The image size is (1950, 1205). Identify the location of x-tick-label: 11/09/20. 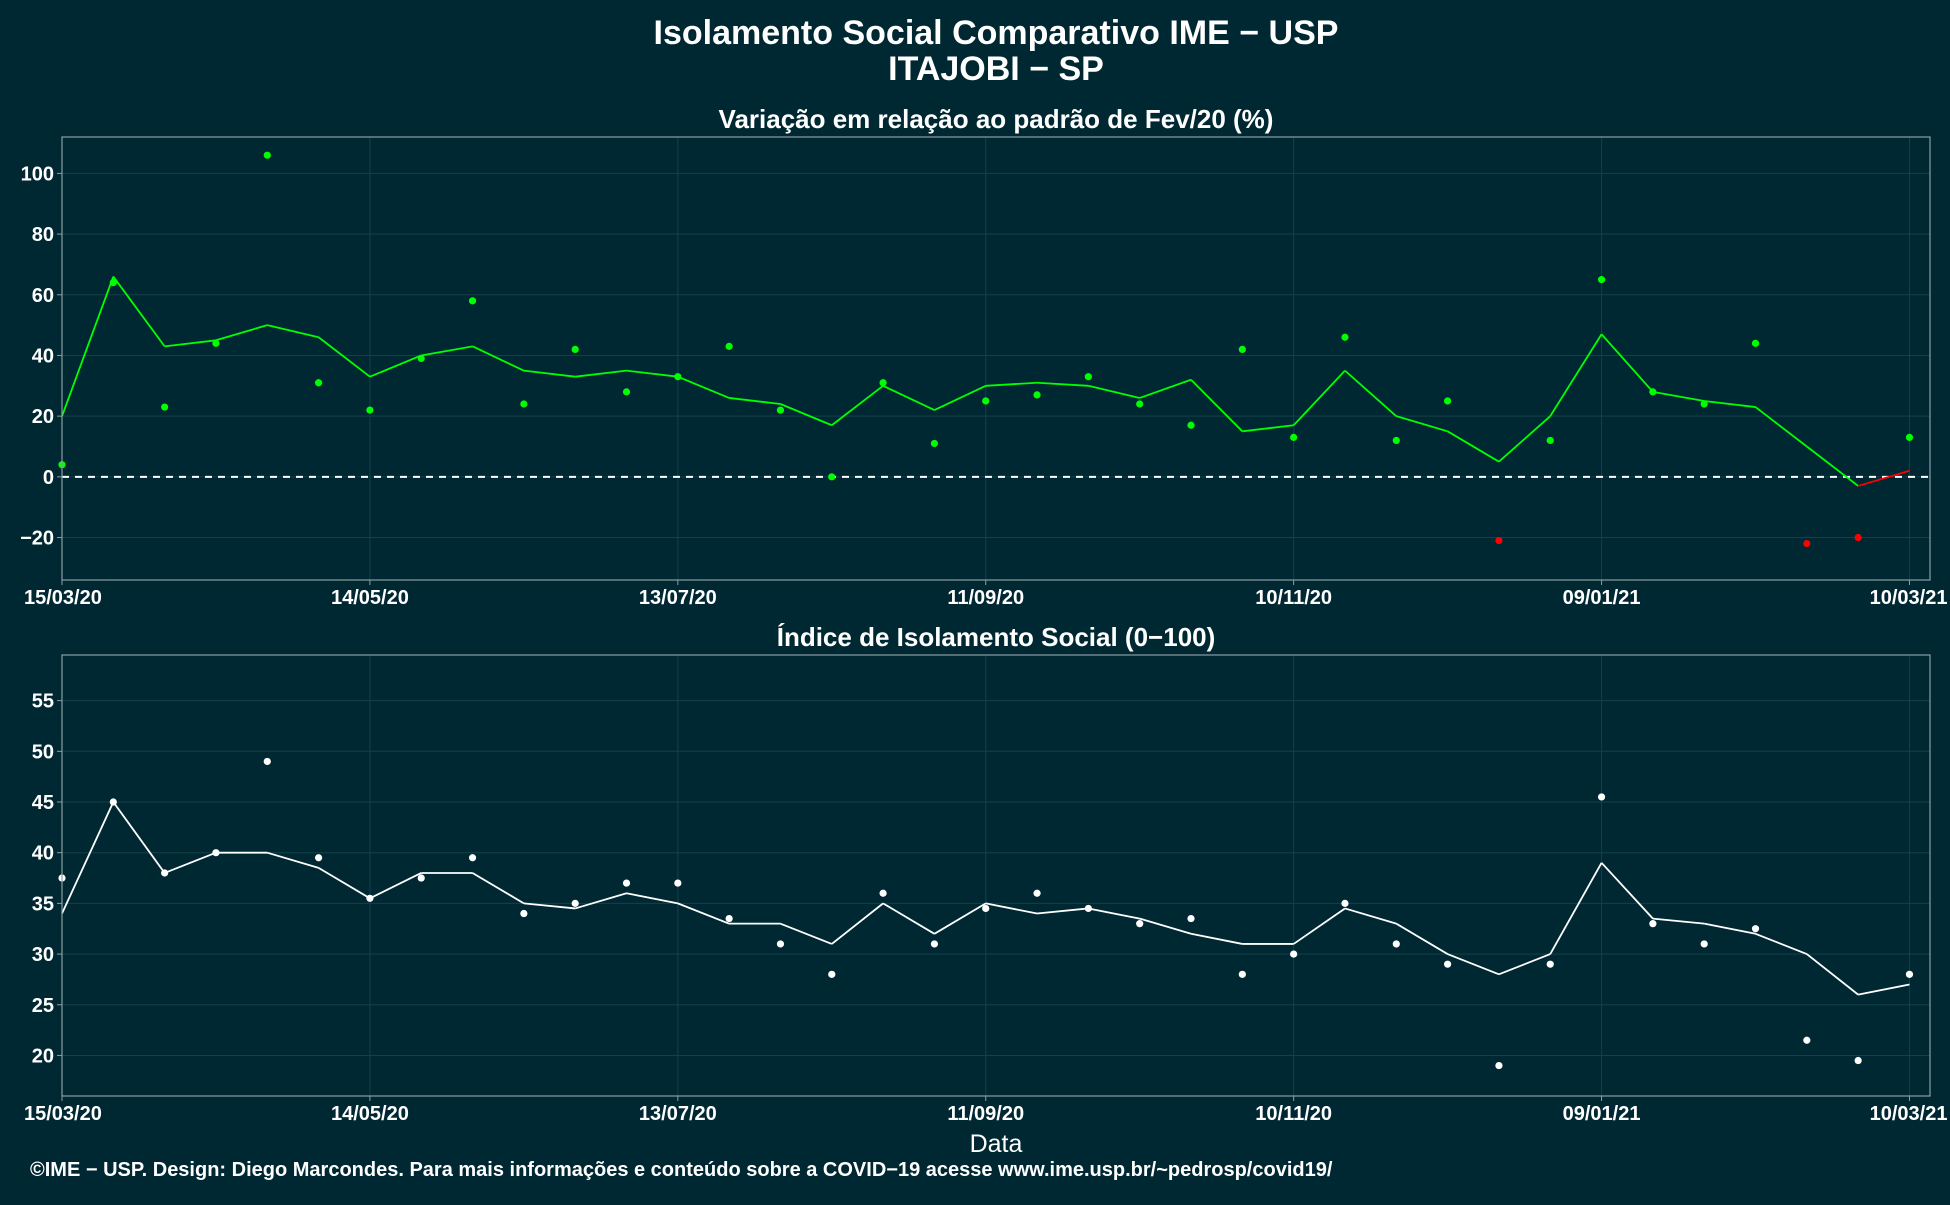
(985, 598).